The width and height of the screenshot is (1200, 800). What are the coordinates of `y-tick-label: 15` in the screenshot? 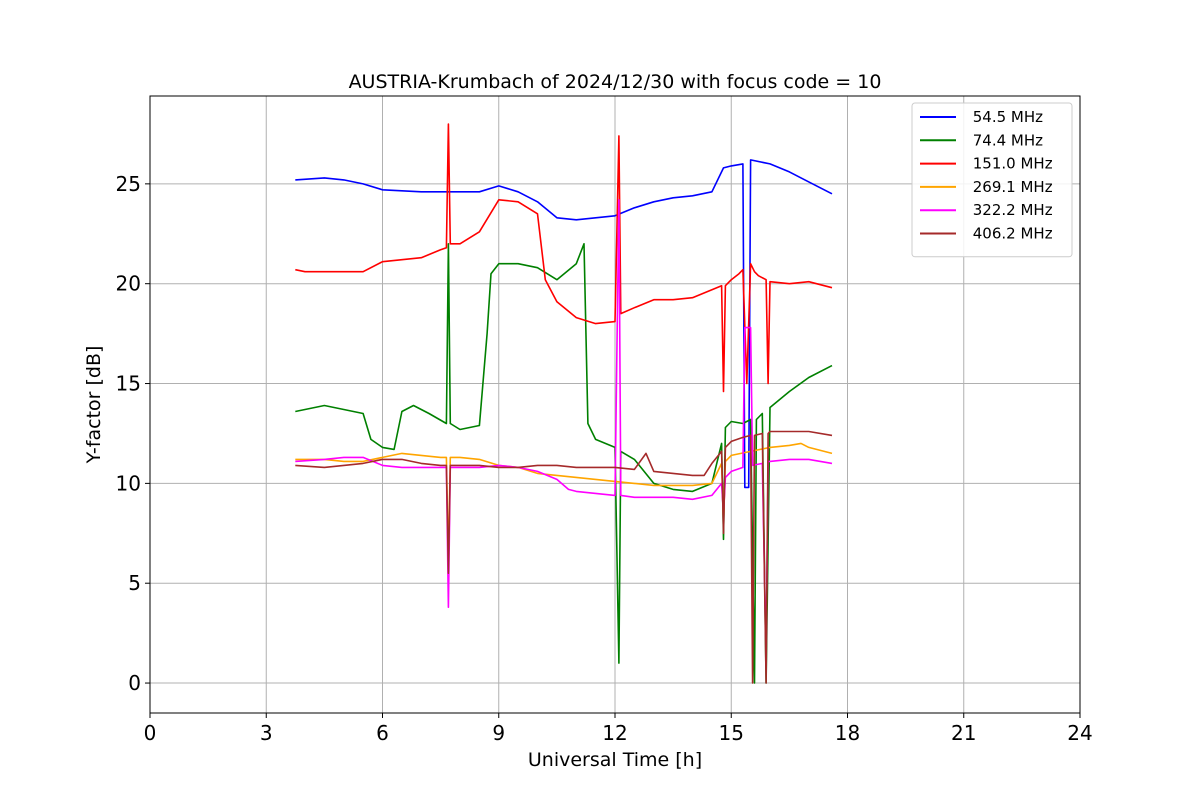 It's located at (128, 384).